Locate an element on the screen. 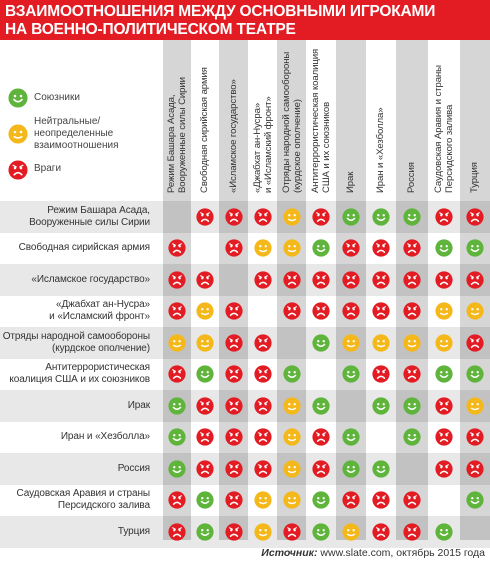 Image resolution: width=490 pixels, height=565 pixels. row-header: Иран и «Хезболла» is located at coordinates (75, 437).